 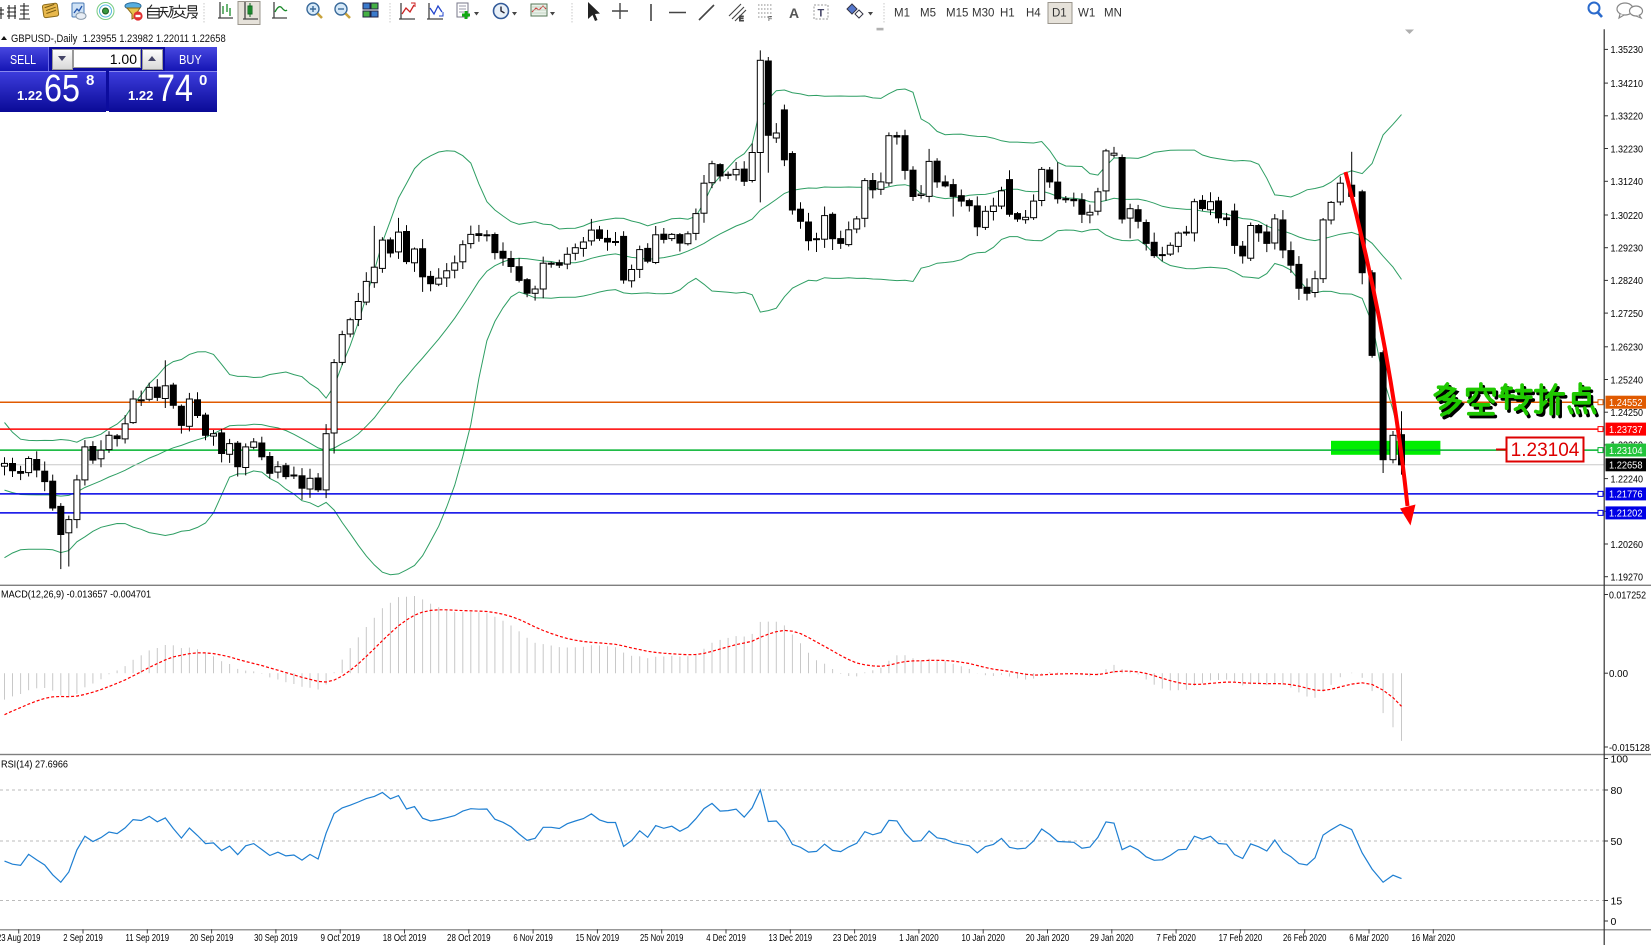 What do you see at coordinates (1626, 466) in the screenshot?
I see `svg-text: 1.22658` at bounding box center [1626, 466].